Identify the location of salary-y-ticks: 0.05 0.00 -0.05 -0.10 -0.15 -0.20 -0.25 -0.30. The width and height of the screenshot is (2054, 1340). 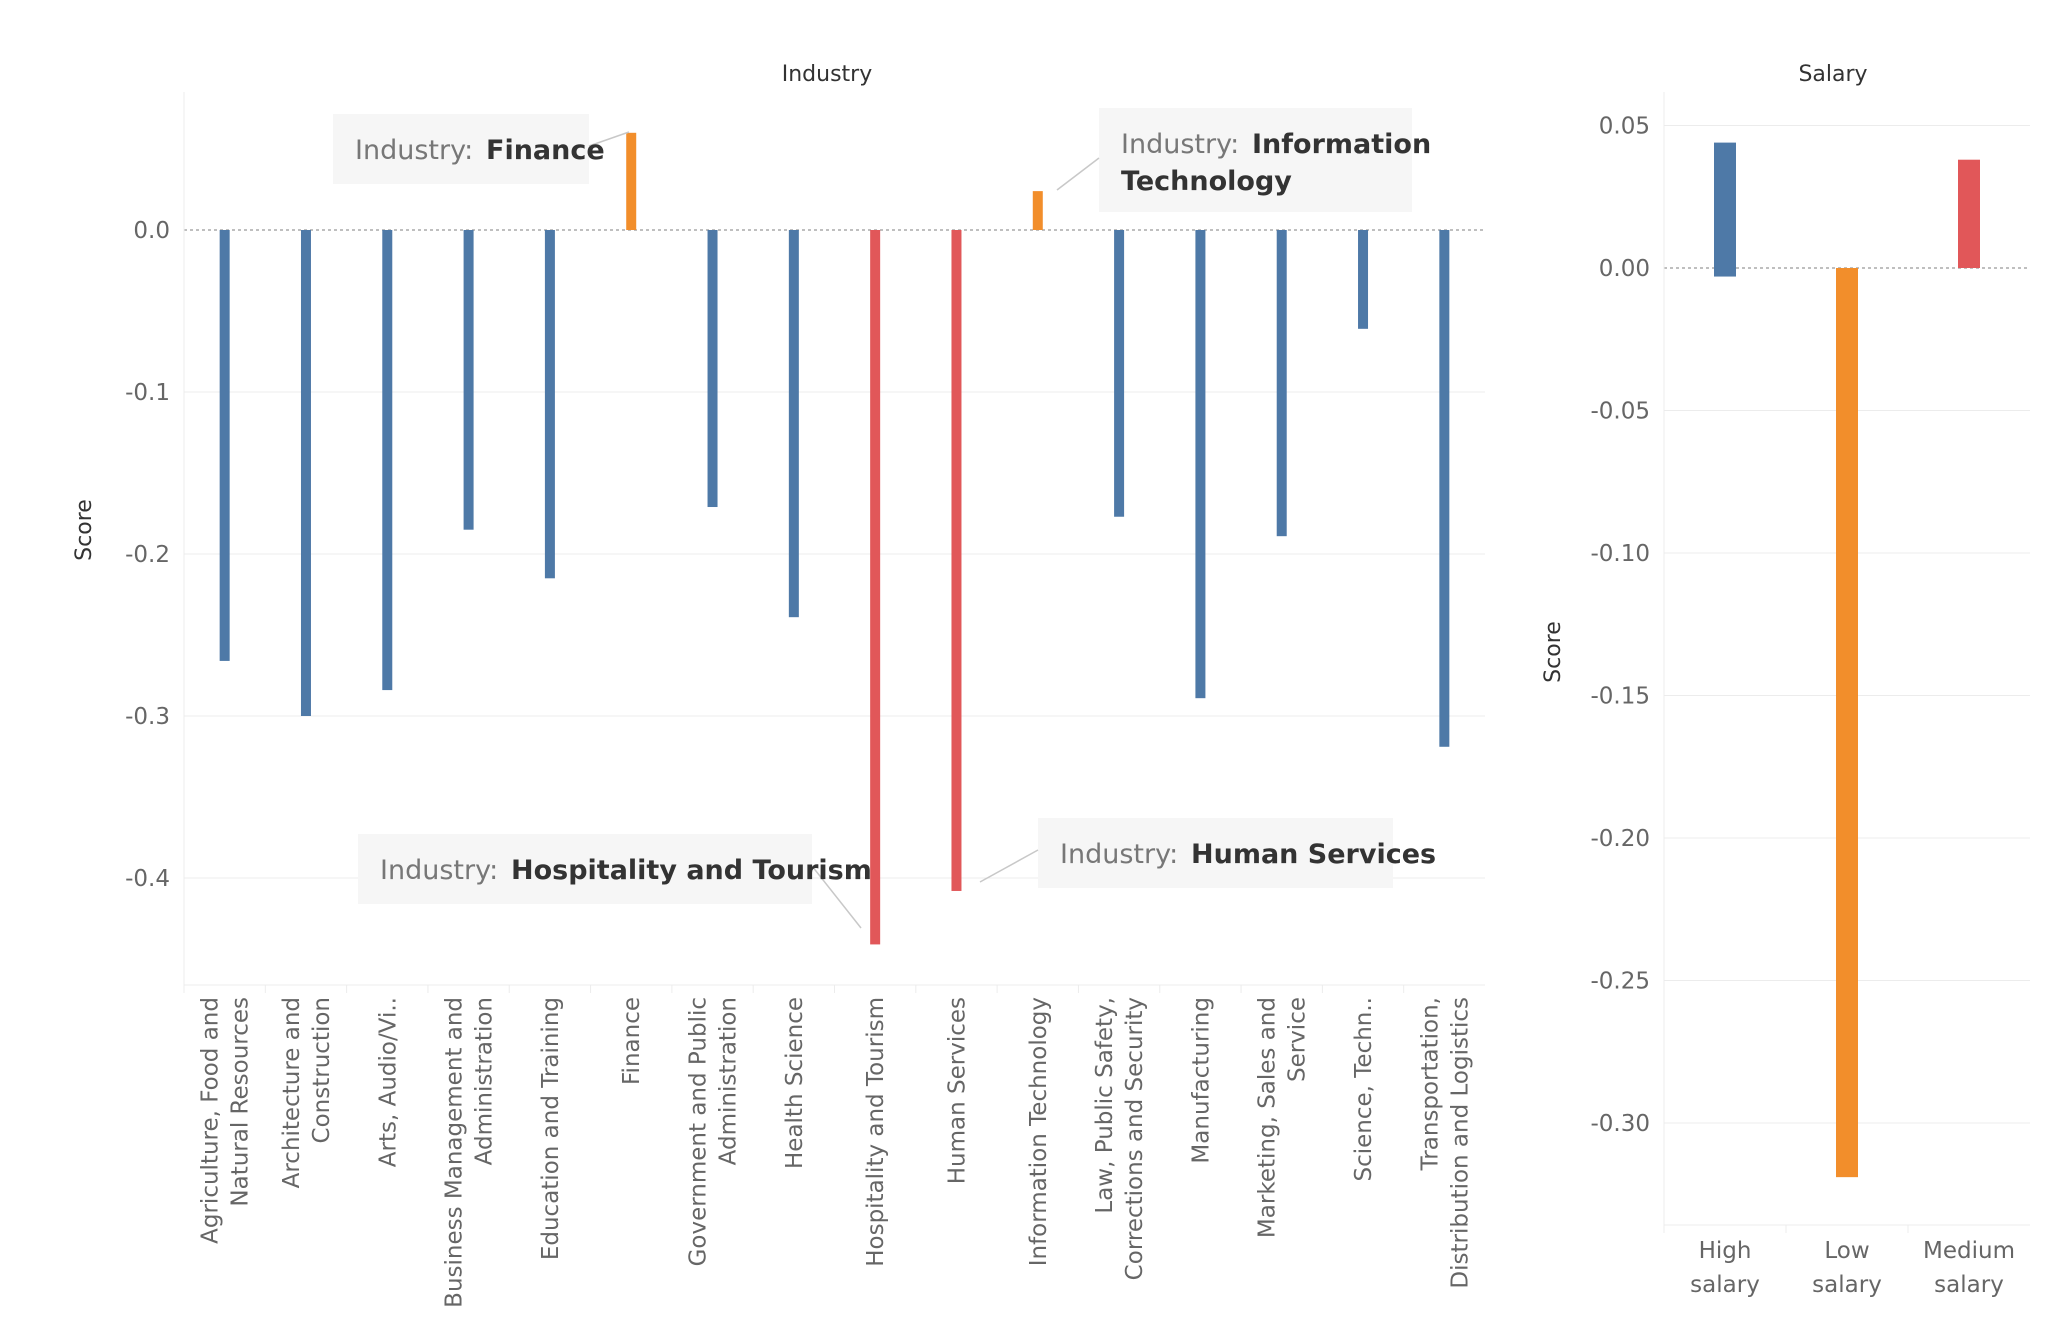
(1620, 626).